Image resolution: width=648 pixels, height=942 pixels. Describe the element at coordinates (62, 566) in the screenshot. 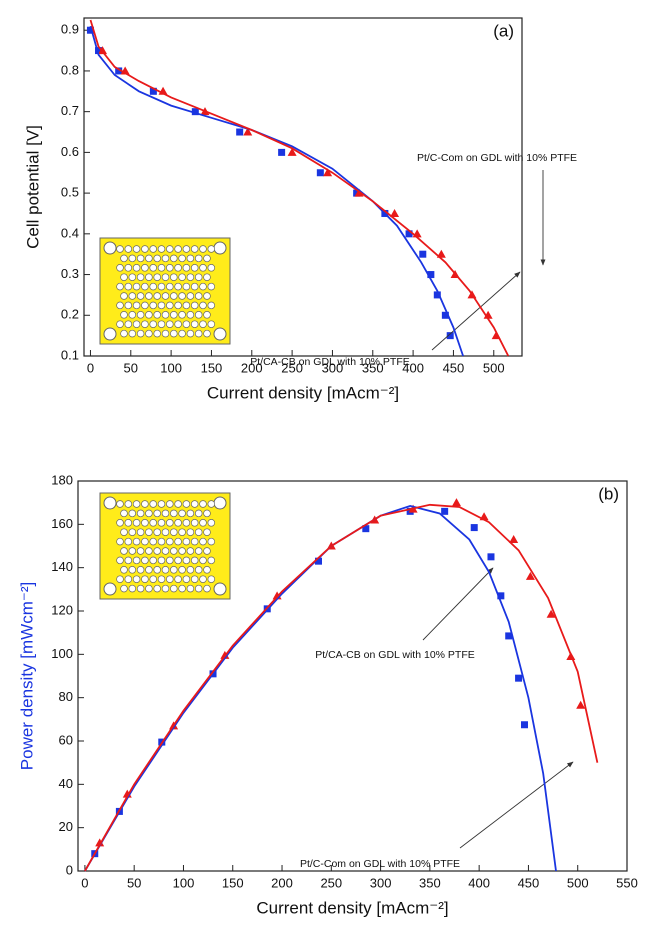

I see `y-tick-label: 140` at that location.